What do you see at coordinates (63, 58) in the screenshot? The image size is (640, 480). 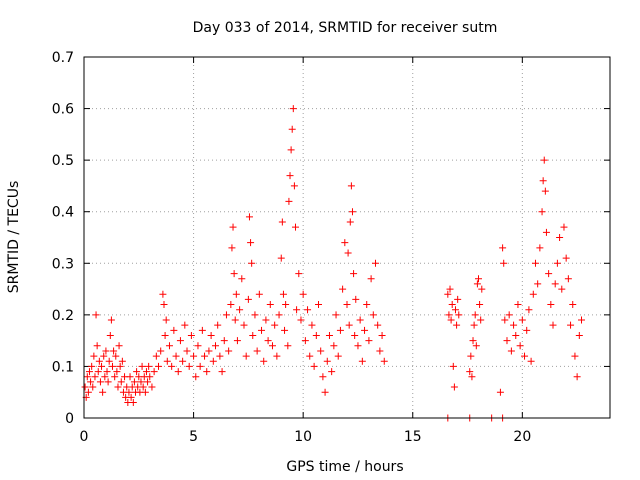 I see `y-tick-label: 0.7` at bounding box center [63, 58].